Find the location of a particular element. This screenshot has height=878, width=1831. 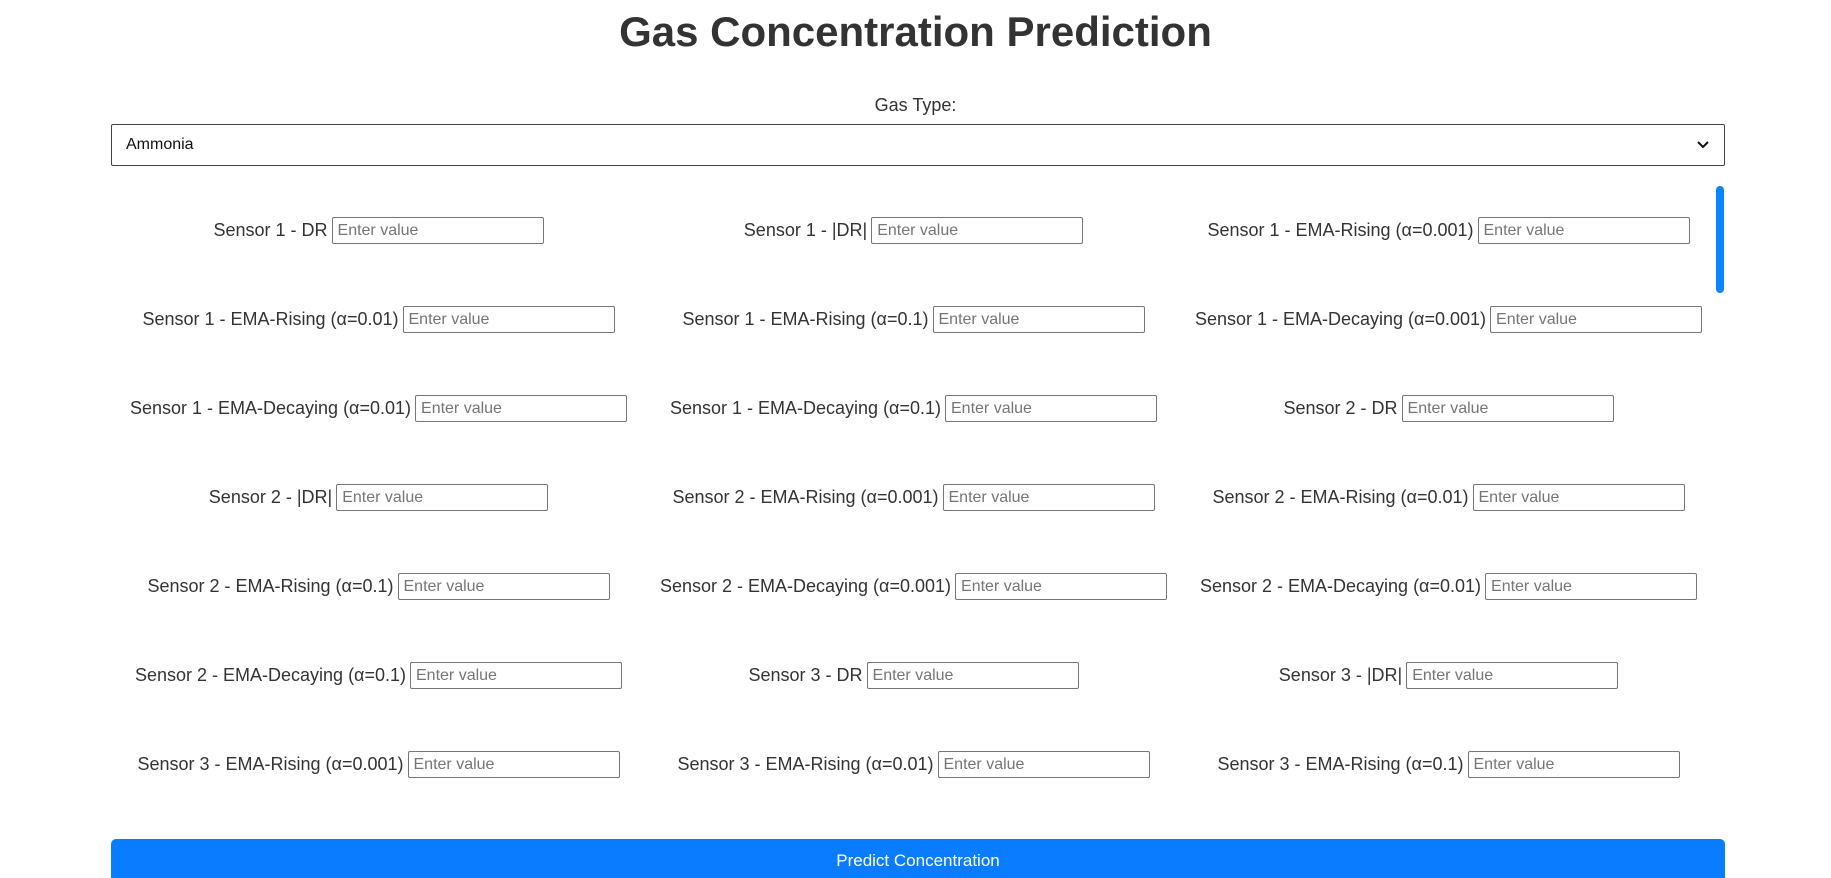

sensor-field-label: Sensor 2 - EMA-Decaying (α=0.01) is located at coordinates (1340, 586).